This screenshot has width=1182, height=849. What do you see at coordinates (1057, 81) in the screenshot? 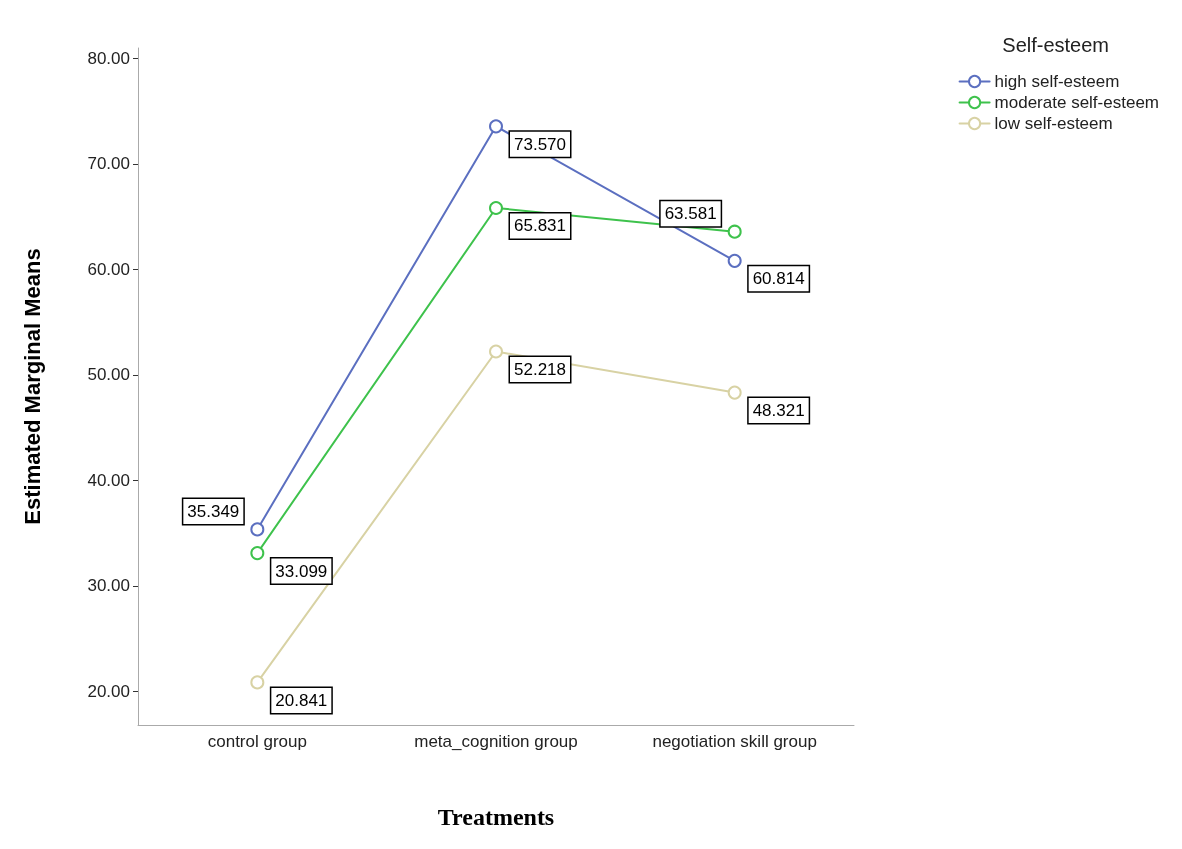
I see `legend-label: high self-esteem` at bounding box center [1057, 81].